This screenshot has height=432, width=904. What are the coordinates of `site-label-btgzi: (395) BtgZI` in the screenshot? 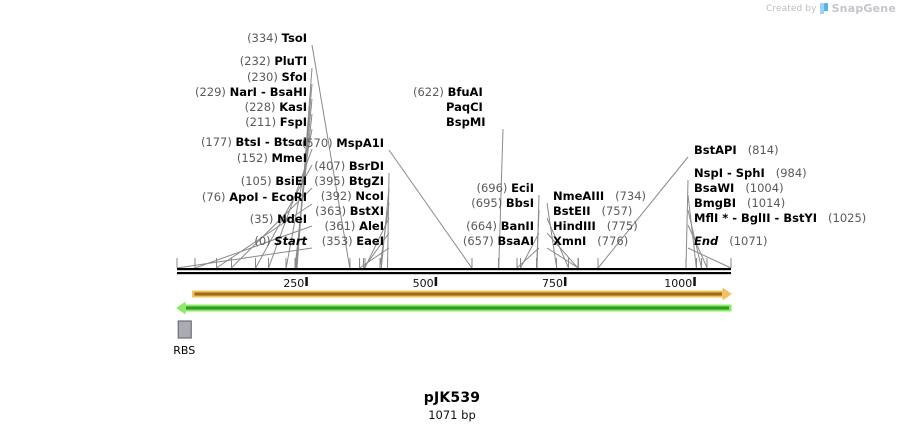 It's located at (349, 181).